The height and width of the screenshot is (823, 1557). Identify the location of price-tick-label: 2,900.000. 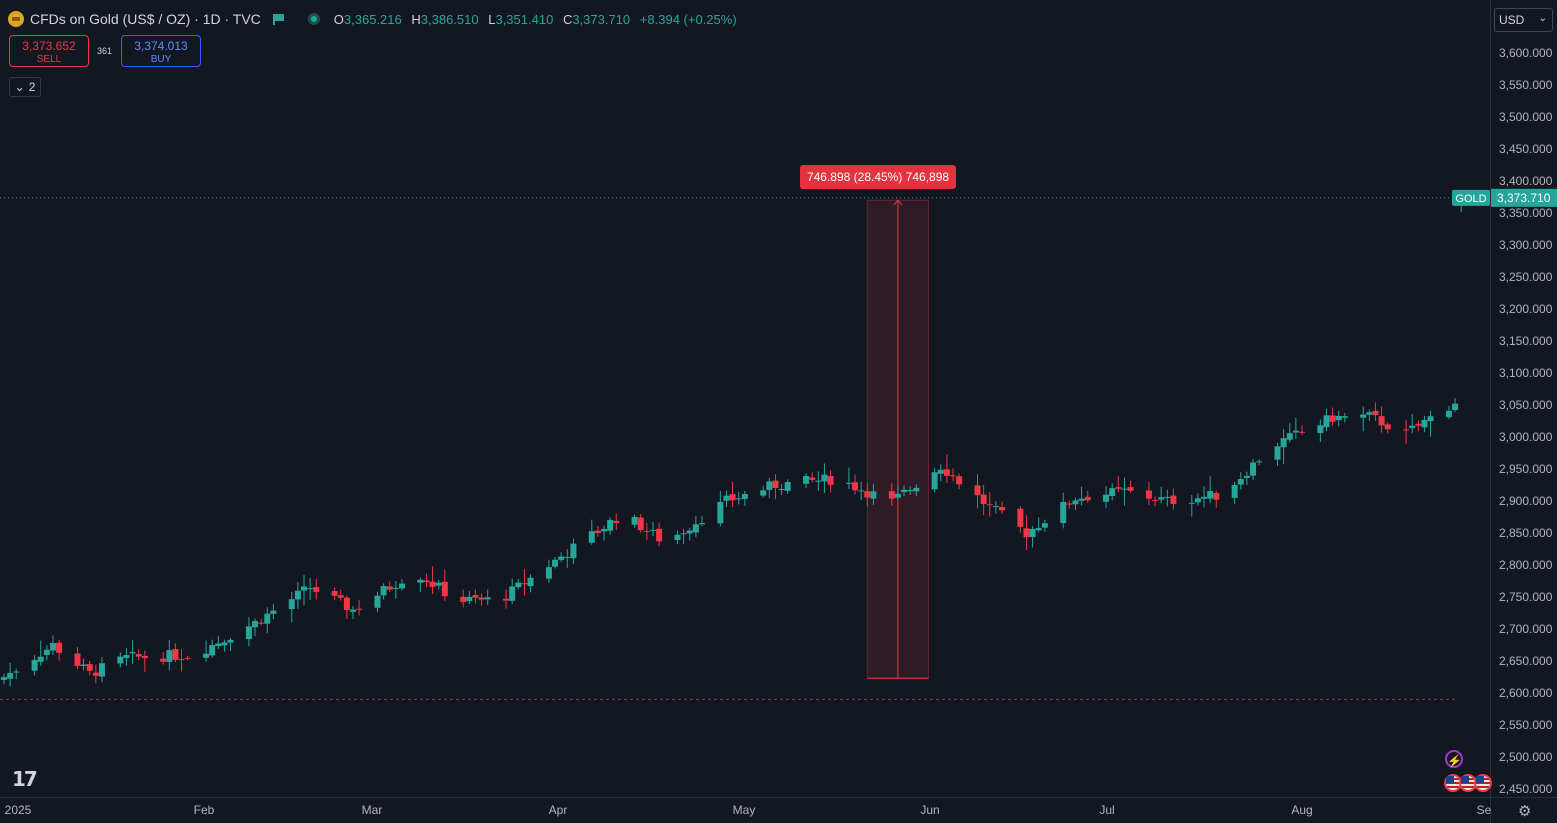
(1526, 501).